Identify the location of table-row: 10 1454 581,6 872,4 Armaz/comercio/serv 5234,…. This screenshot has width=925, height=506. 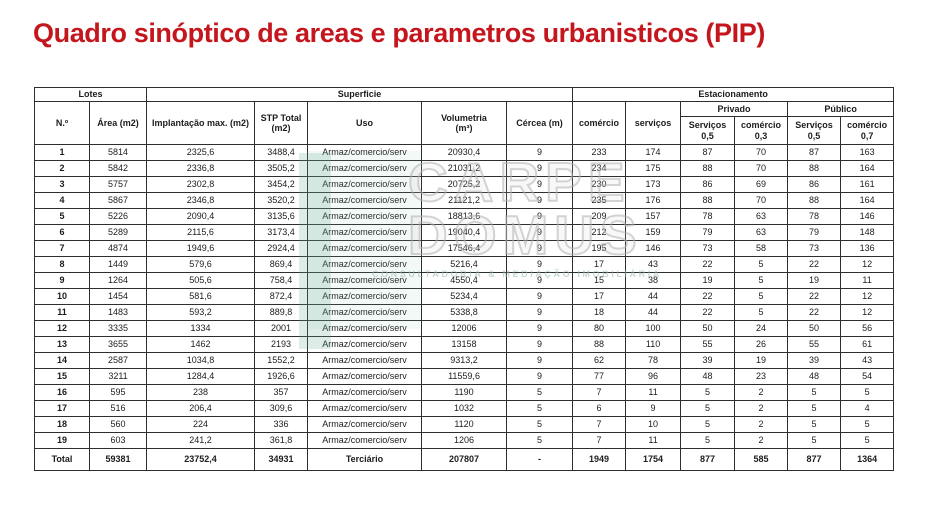
(464, 296).